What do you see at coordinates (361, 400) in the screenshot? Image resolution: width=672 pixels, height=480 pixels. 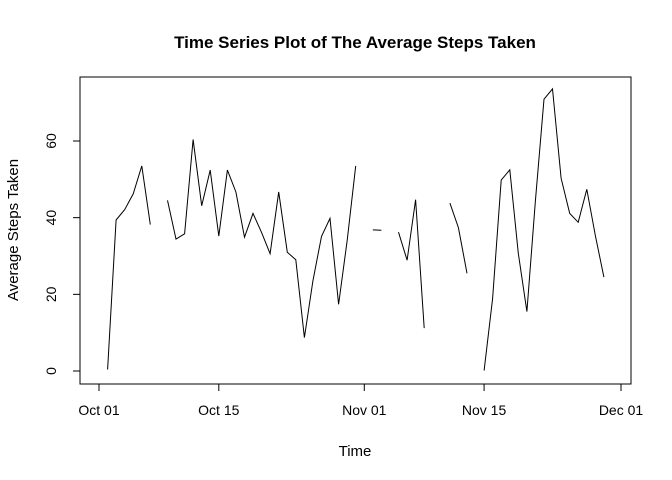 I see `x-axis: Oct 01 Oct 15 Nov 01 Nov 15 Dec 01` at bounding box center [361, 400].